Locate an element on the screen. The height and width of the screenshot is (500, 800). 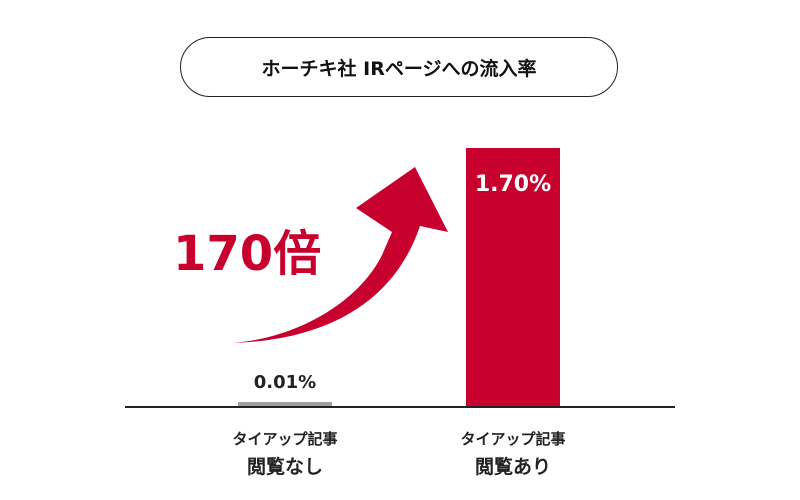
growth-arrow-icon is located at coordinates (340, 255).